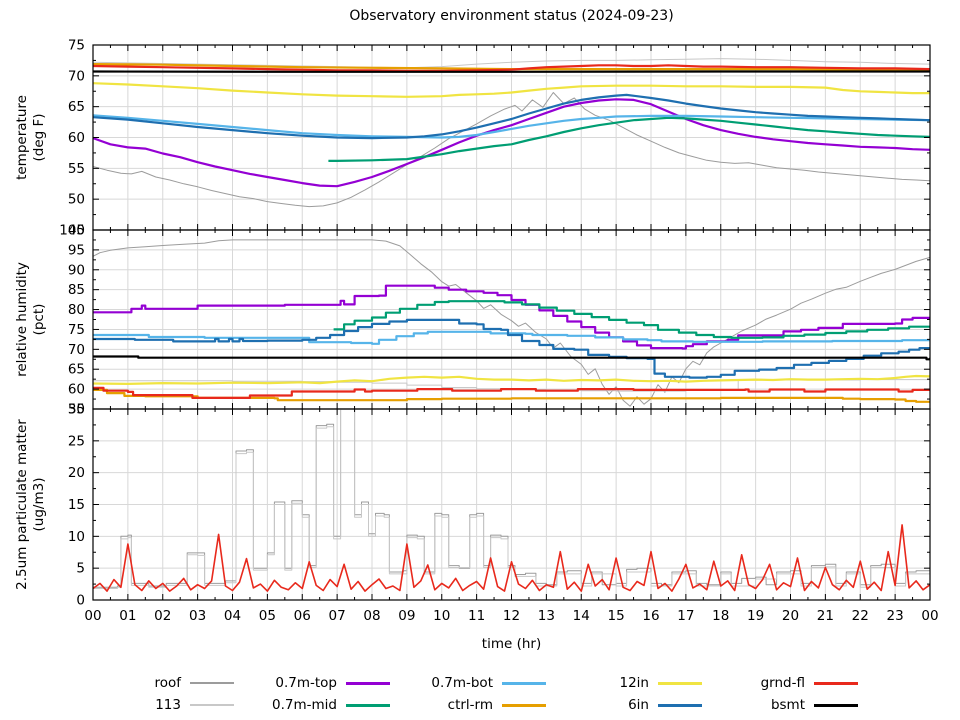 The image size is (960, 720). I want to click on x-tick-label: 22, so click(860, 616).